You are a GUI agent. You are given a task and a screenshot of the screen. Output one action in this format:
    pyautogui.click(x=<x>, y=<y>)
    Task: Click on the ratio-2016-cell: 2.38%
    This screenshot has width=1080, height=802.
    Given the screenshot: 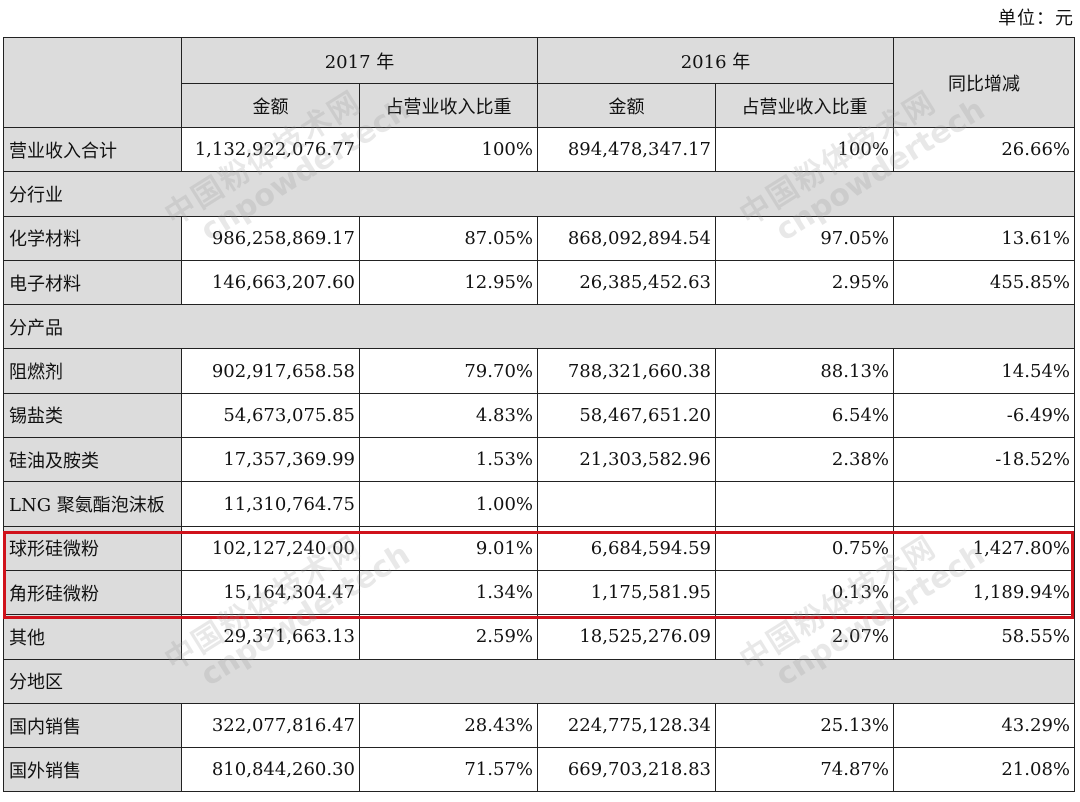 What is the action you would take?
    pyautogui.click(x=804, y=460)
    